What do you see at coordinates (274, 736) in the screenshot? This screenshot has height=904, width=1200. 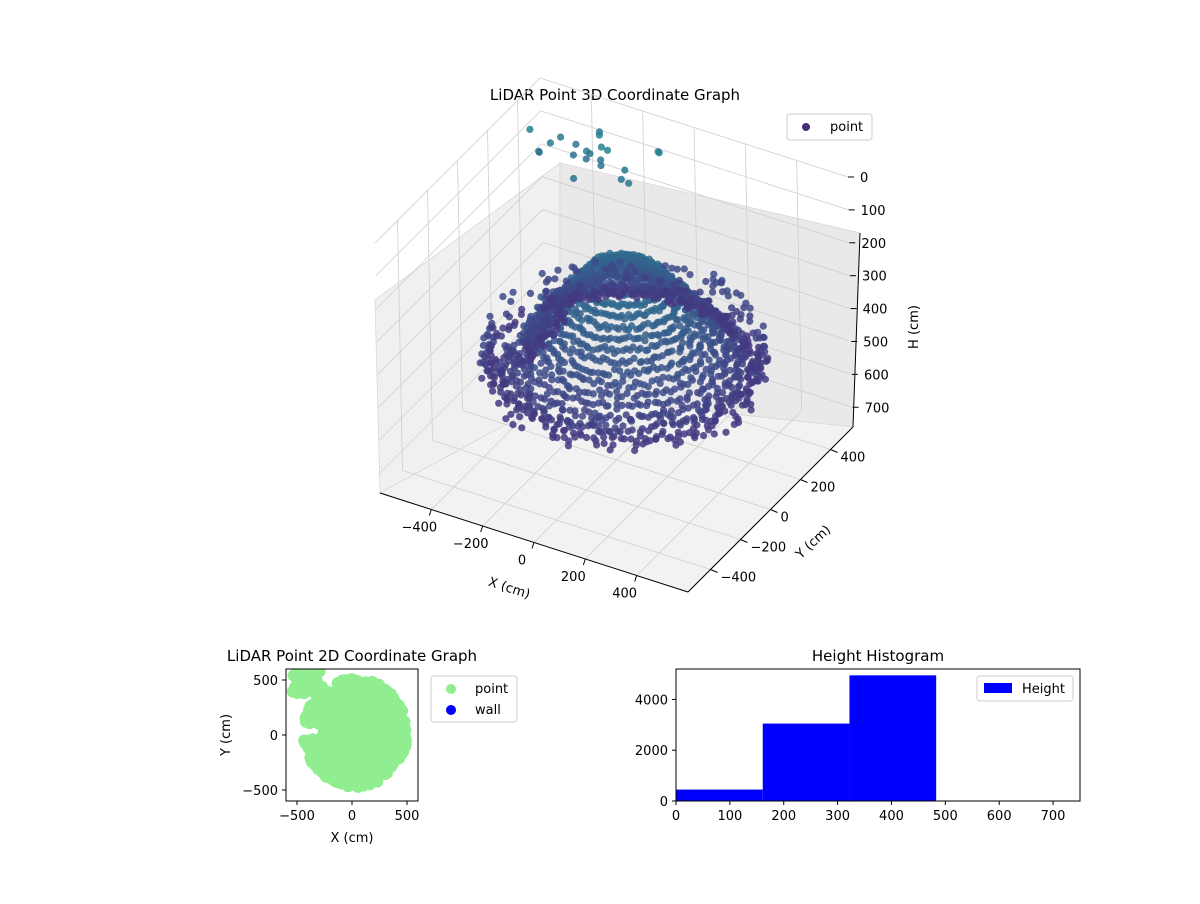 I see `y-tick-label-2d: 0` at bounding box center [274, 736].